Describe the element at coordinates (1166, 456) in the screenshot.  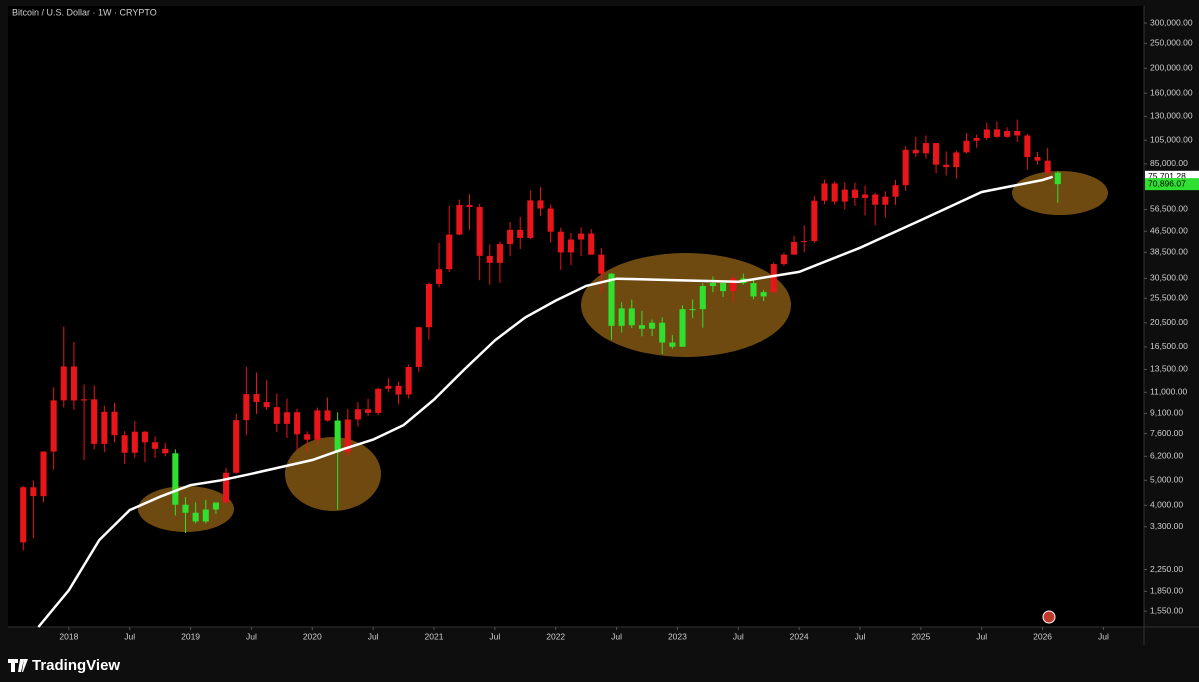
I see `y-tick-label: 6,200.00` at that location.